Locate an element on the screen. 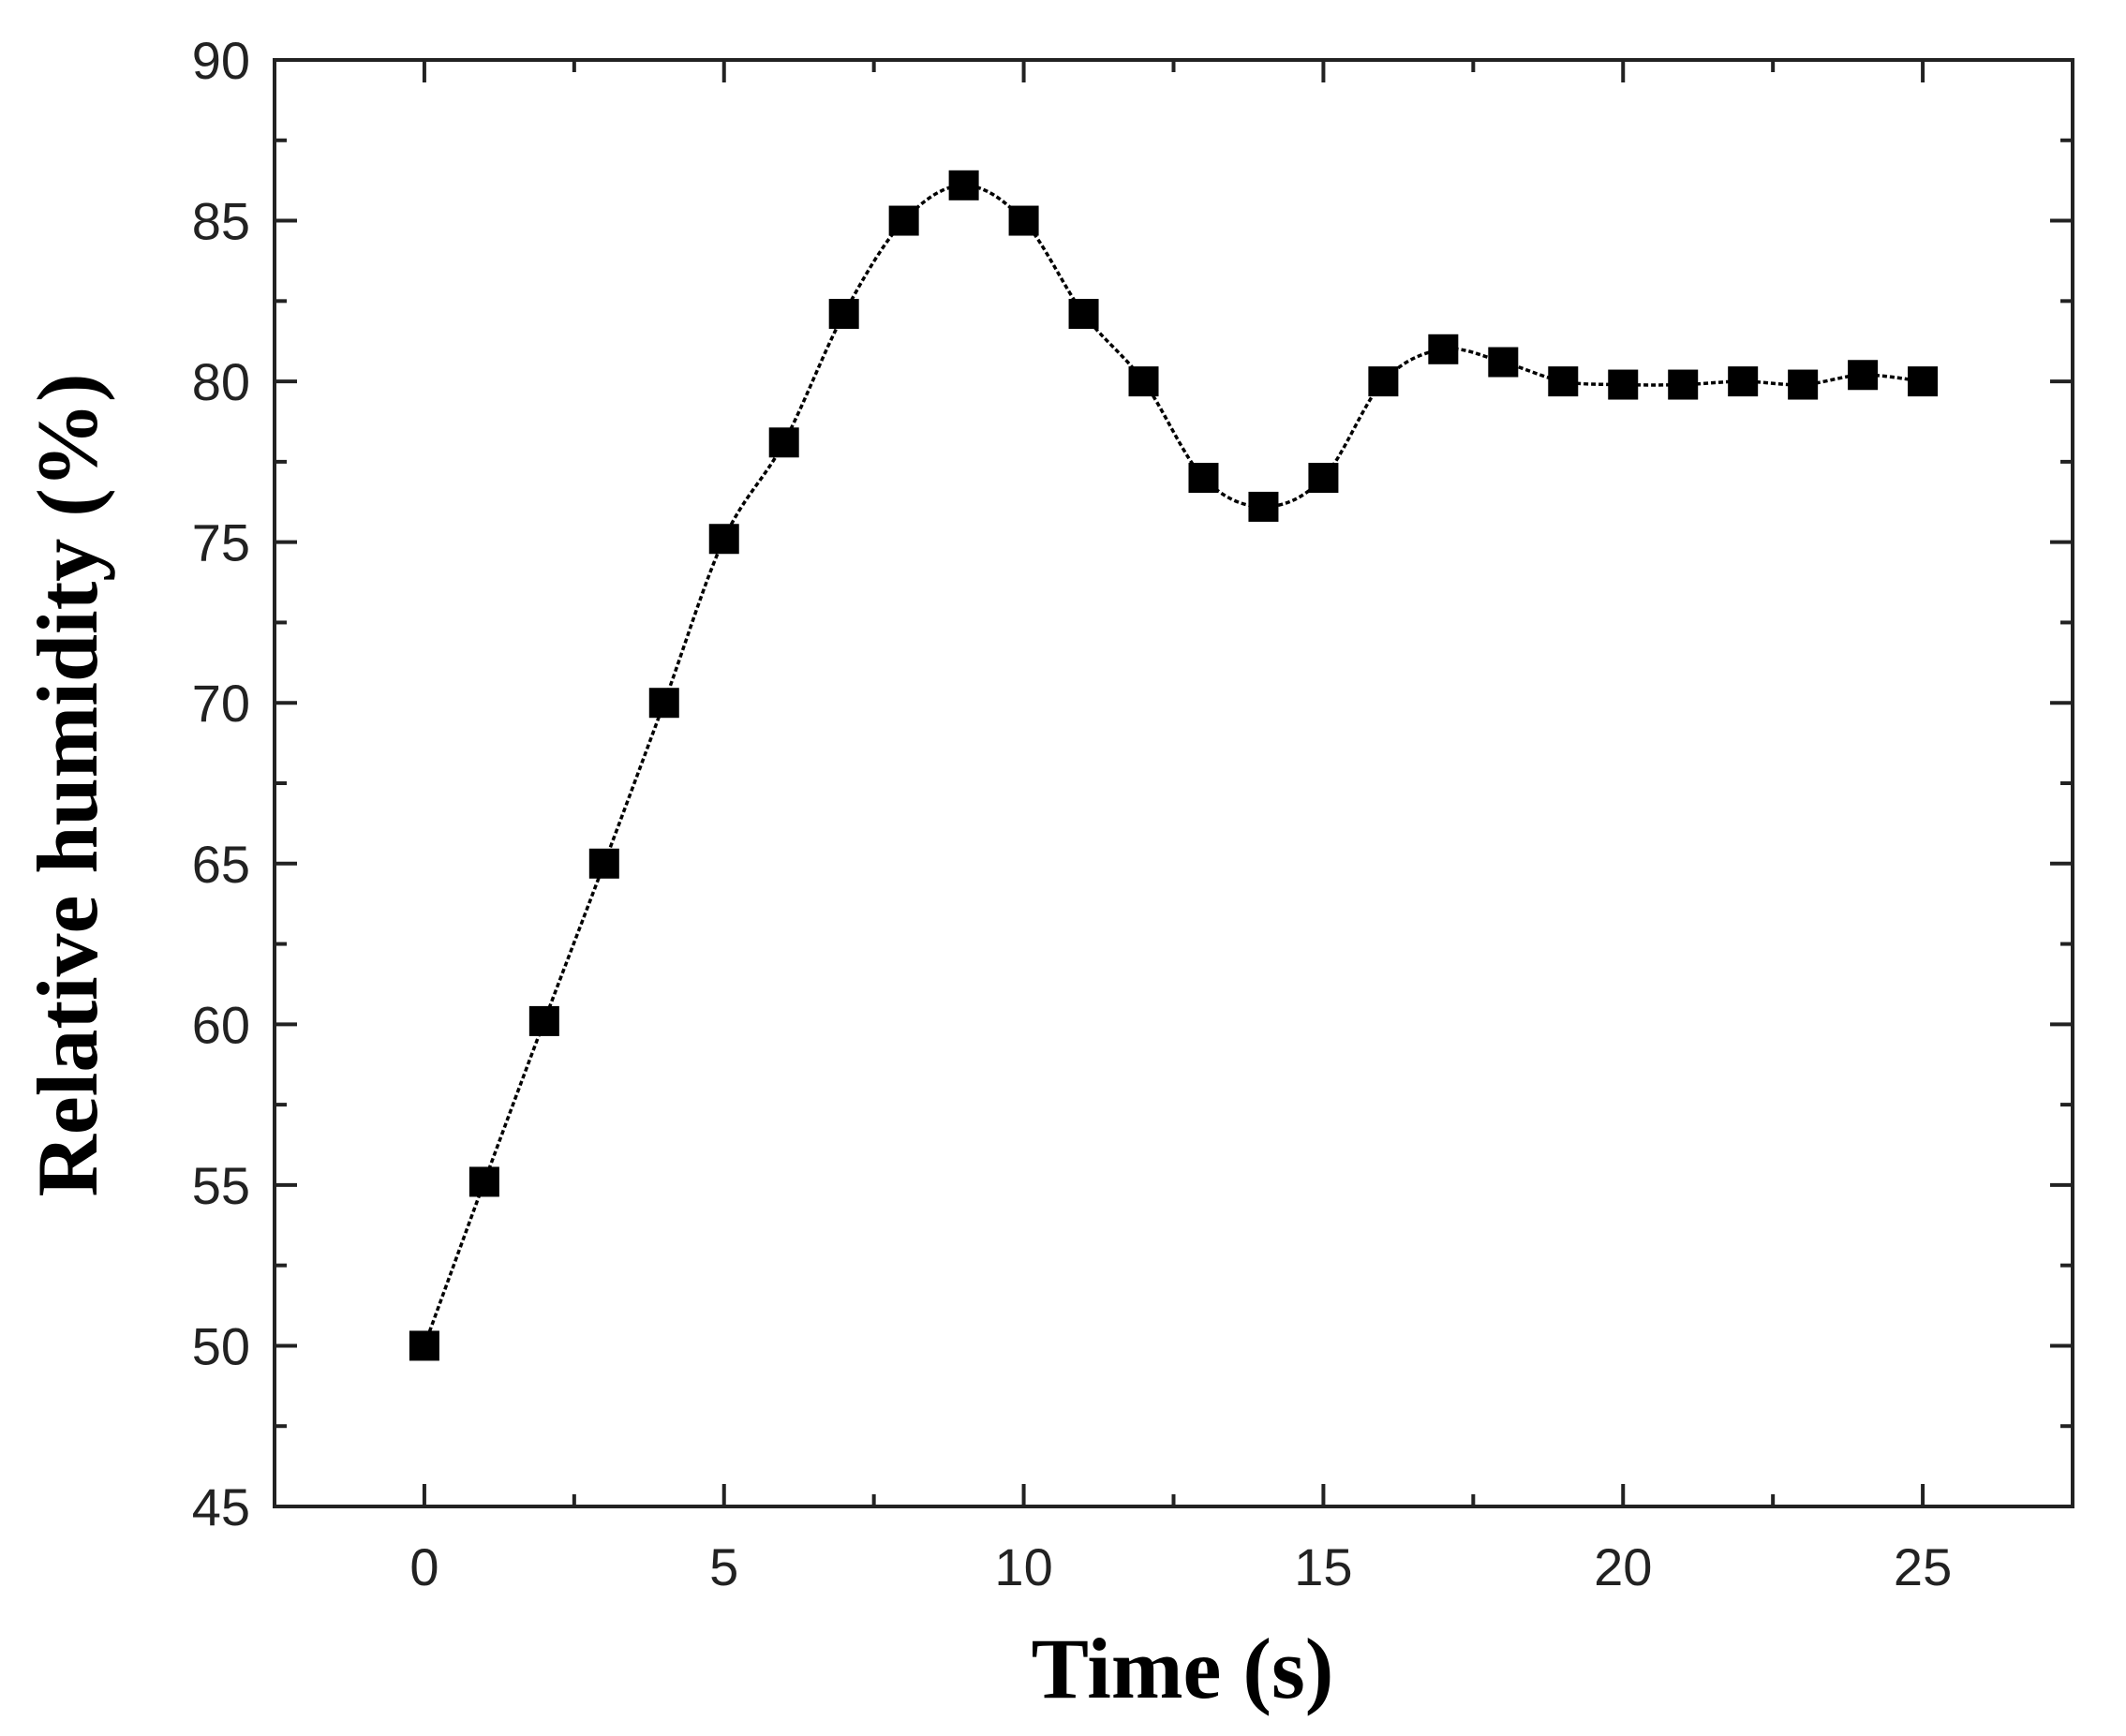 The height and width of the screenshot is (1736, 2126). y-tick-label: 90 is located at coordinates (221, 61).